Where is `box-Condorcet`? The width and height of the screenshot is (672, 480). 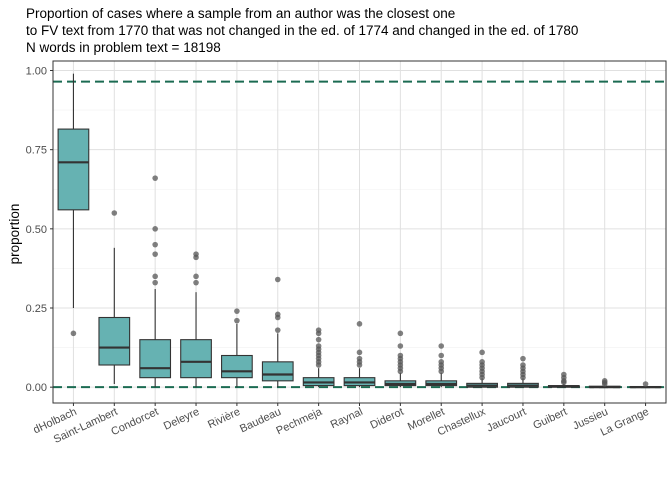
box-Condorcet is located at coordinates (155, 281).